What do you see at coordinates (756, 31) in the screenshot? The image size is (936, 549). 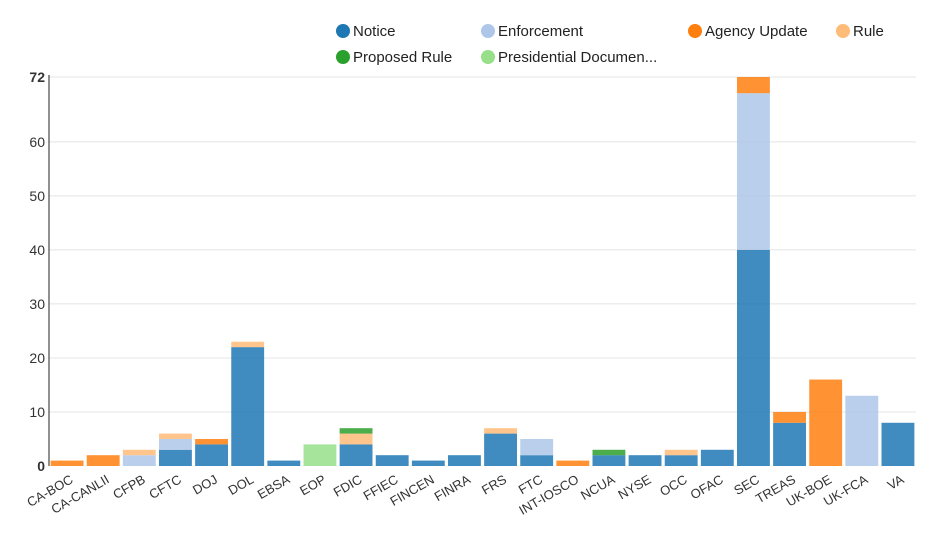 I see `legend-label-agency-update: Agency Update` at bounding box center [756, 31].